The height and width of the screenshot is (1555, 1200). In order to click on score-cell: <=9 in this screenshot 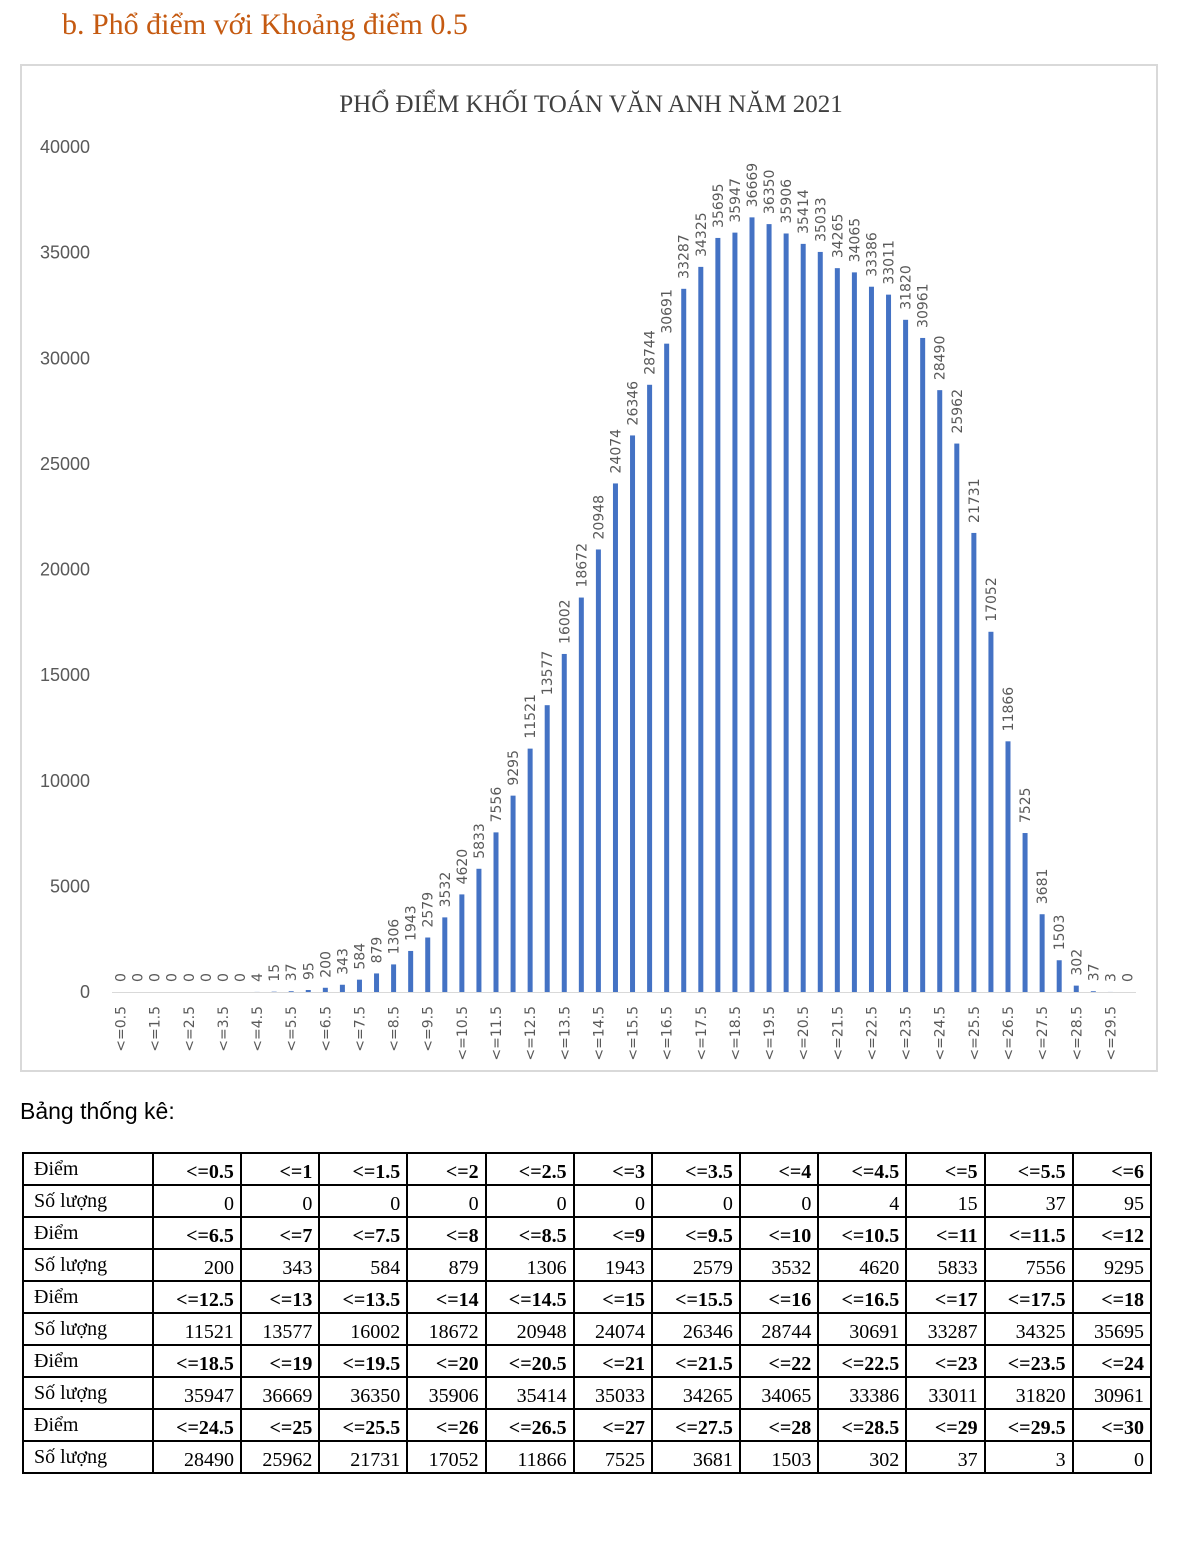, I will do `click(612, 1233)`.